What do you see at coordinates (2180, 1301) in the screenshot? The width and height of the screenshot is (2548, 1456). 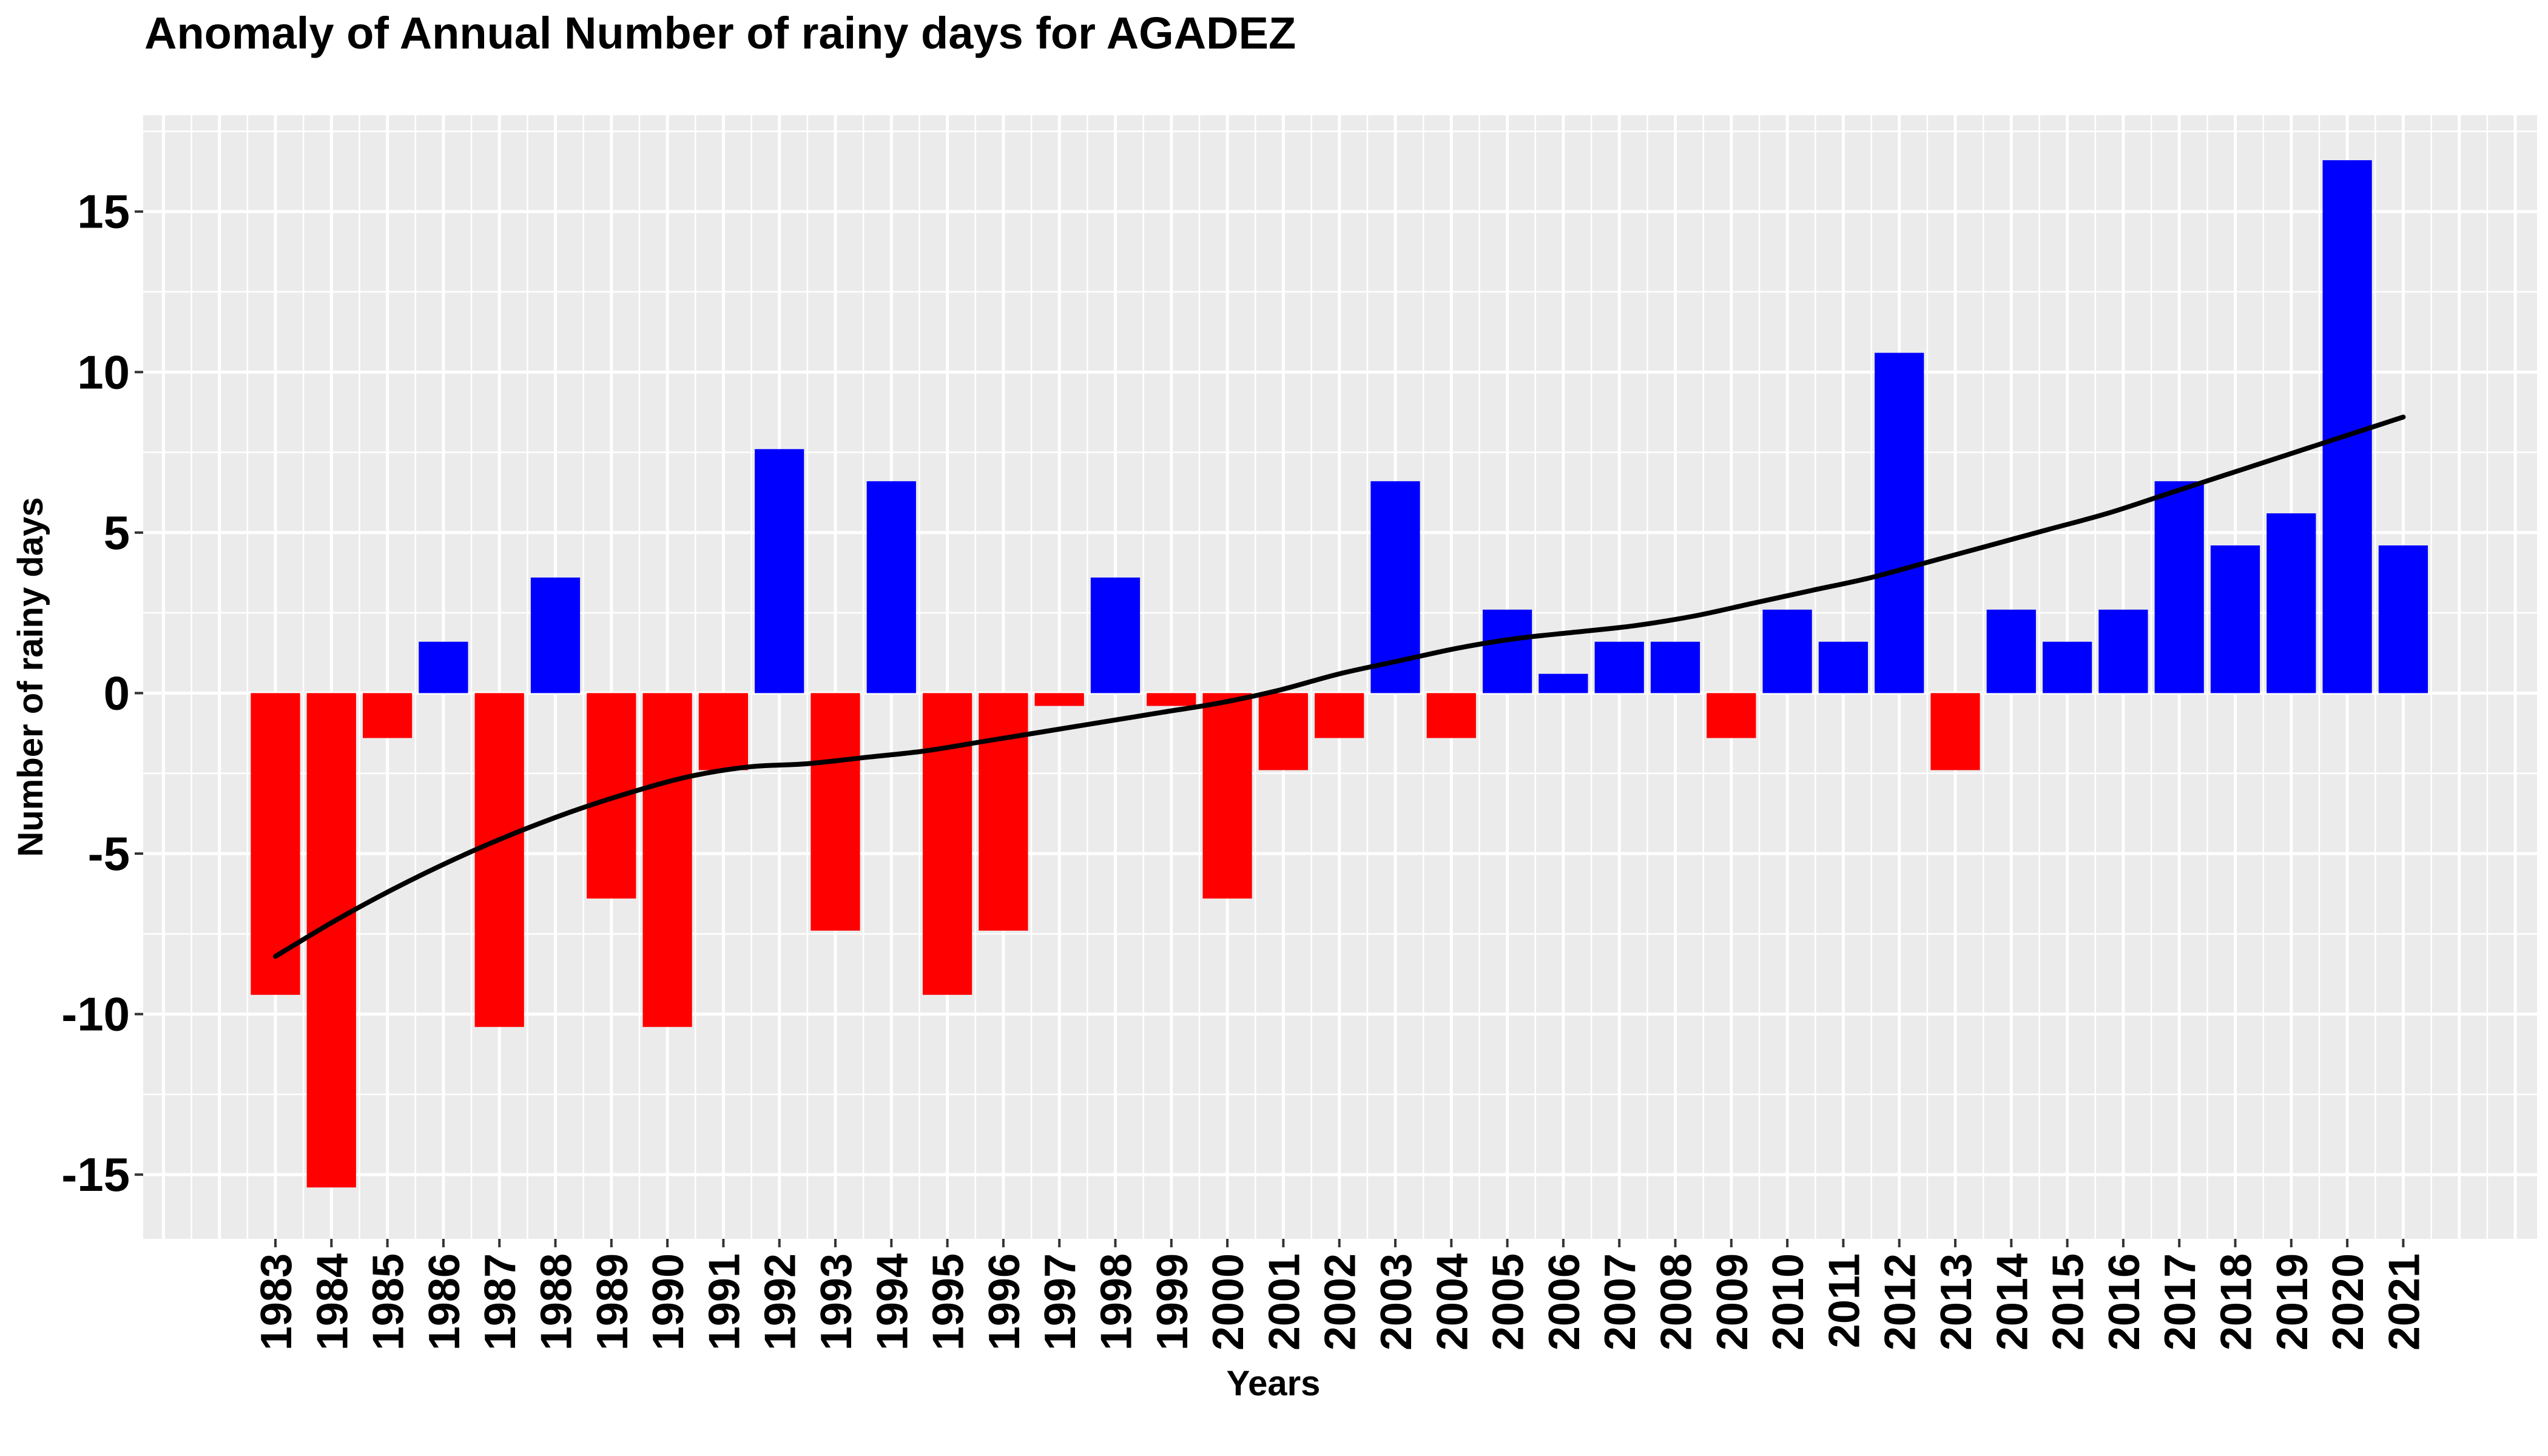 I see `x-tick-label: 2017` at bounding box center [2180, 1301].